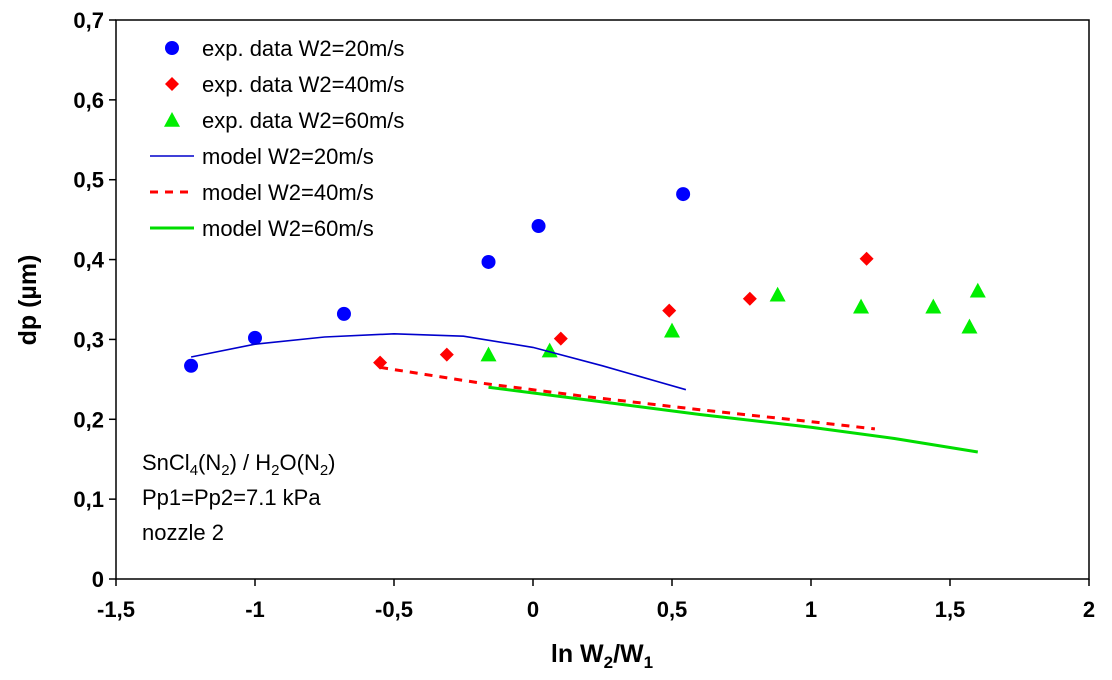 The height and width of the screenshot is (680, 1112). I want to click on y-tick-label: 0,4, so click(88, 260).